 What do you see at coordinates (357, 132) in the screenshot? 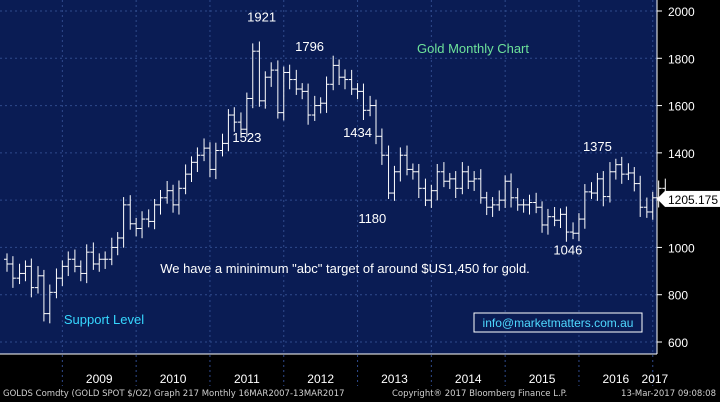
I see `price-annotation: 1434` at bounding box center [357, 132].